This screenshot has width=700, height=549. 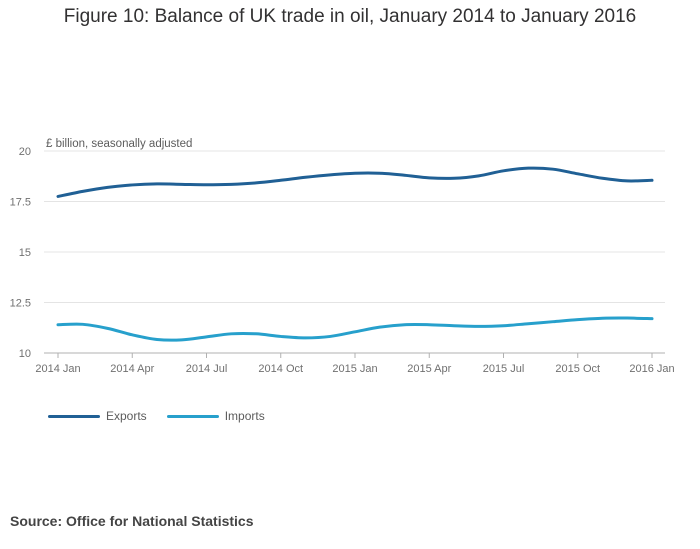 I want to click on legend: Exports Imports, so click(x=156, y=416).